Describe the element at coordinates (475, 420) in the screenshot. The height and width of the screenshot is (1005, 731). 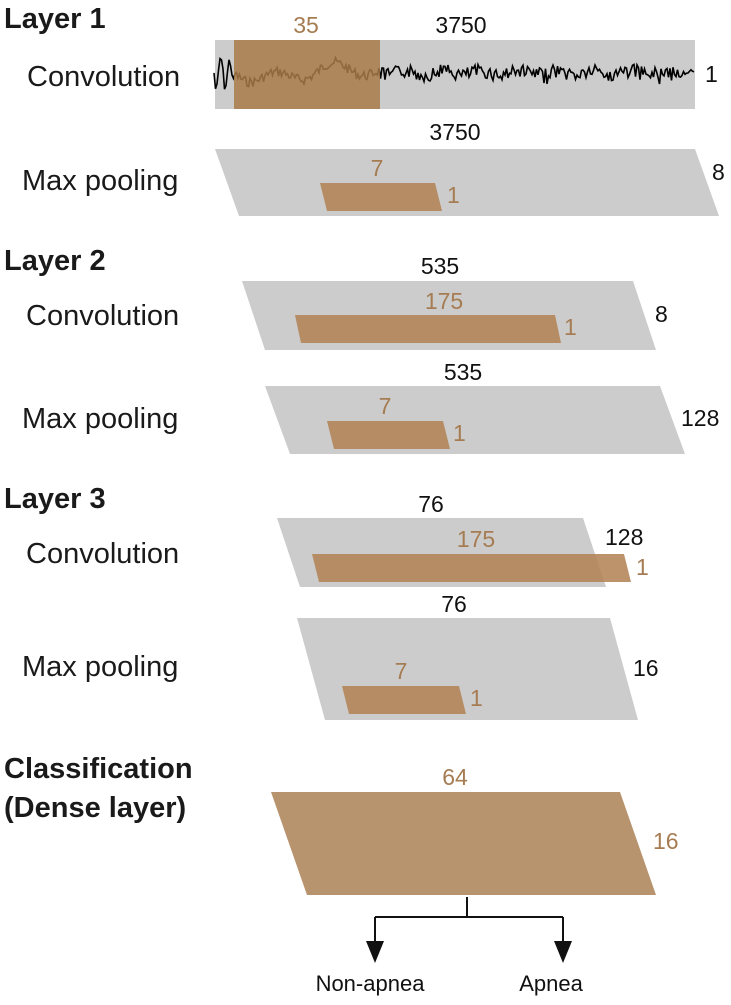
I see `layer-2-maxpool-map` at that location.